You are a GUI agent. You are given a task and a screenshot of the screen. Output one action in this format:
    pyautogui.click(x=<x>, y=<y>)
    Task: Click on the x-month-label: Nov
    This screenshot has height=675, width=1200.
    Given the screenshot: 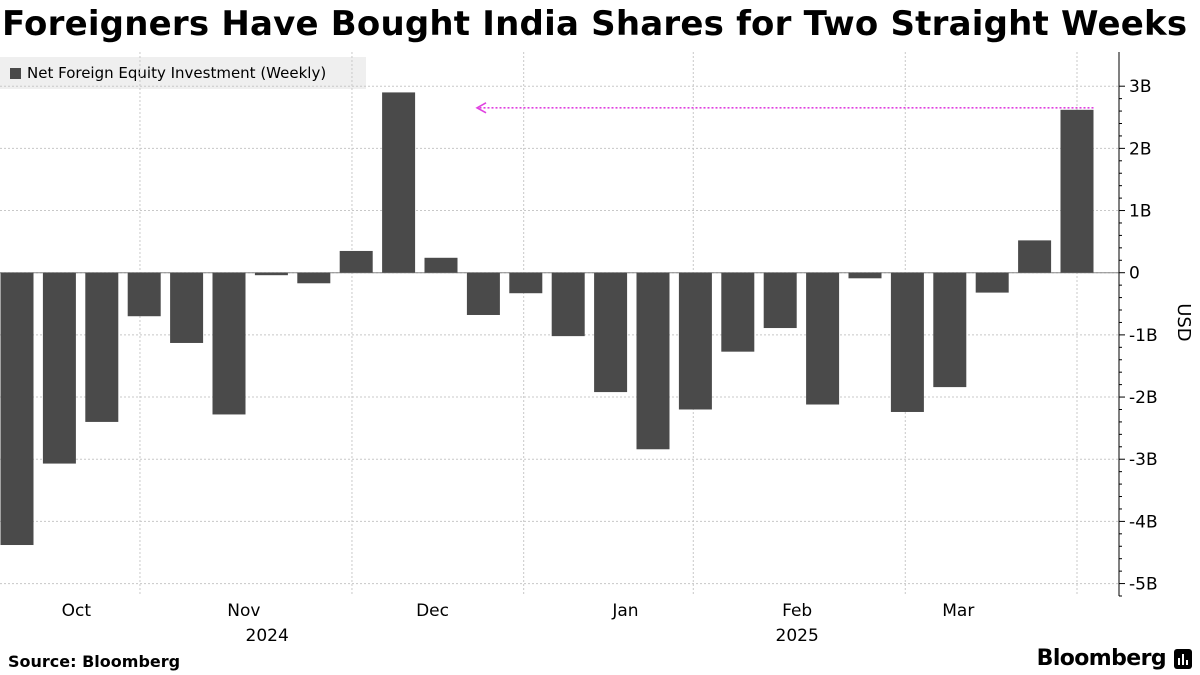 What is the action you would take?
    pyautogui.click(x=243, y=611)
    